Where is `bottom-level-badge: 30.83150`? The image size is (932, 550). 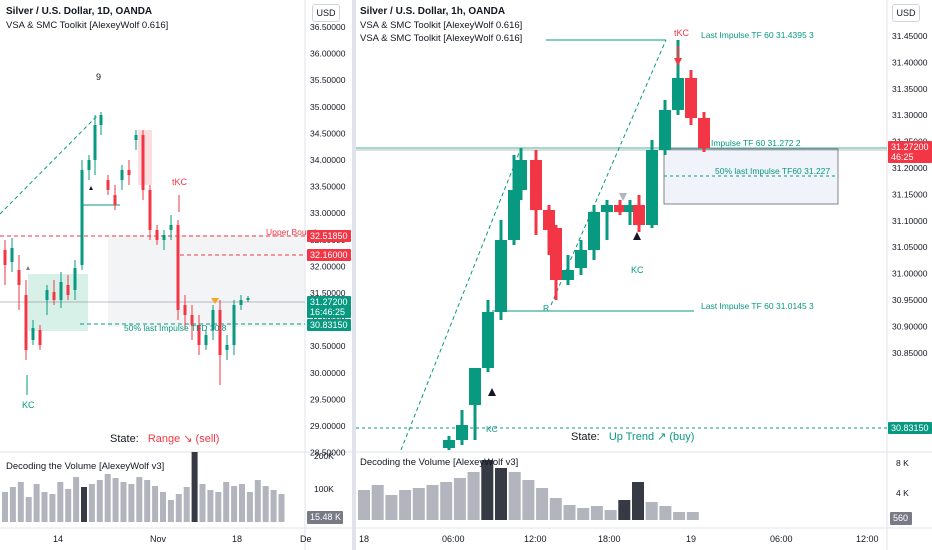
bottom-level-badge: 30.83150 is located at coordinates (910, 428).